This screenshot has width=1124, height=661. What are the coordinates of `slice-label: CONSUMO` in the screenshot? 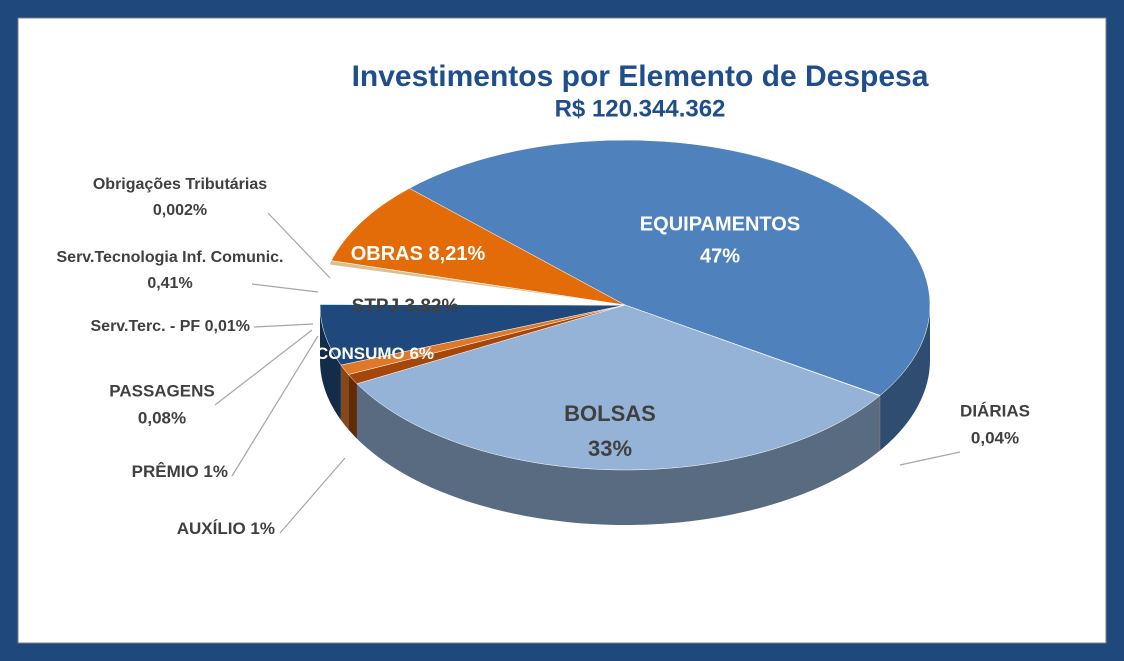 It's located at (360, 353).